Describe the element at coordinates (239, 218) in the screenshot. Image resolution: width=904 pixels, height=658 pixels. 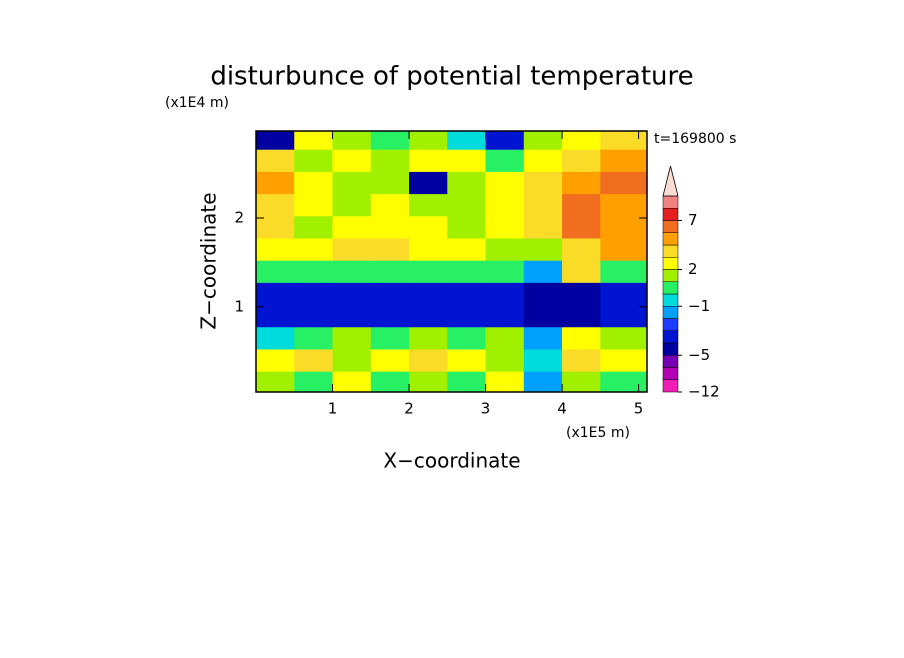
I see `y-tick-label: 2` at that location.